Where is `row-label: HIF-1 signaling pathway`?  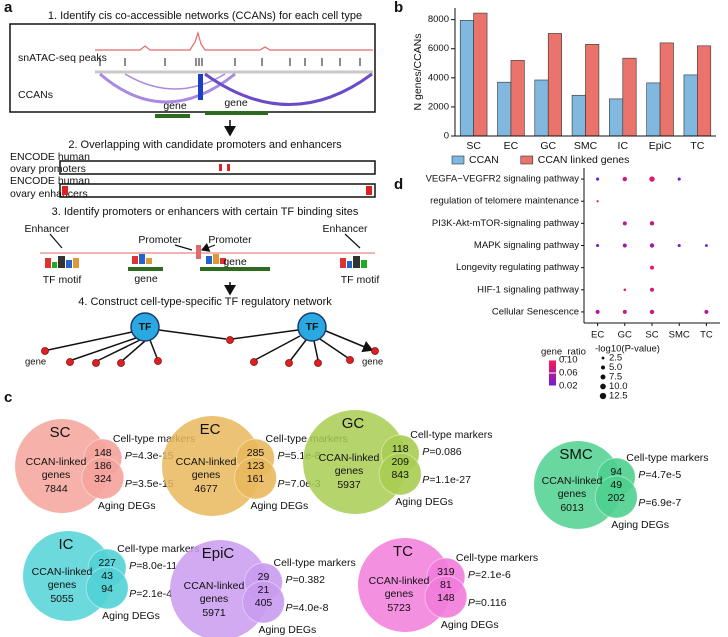
row-label: HIF-1 signaling pathway is located at coordinates (528, 289).